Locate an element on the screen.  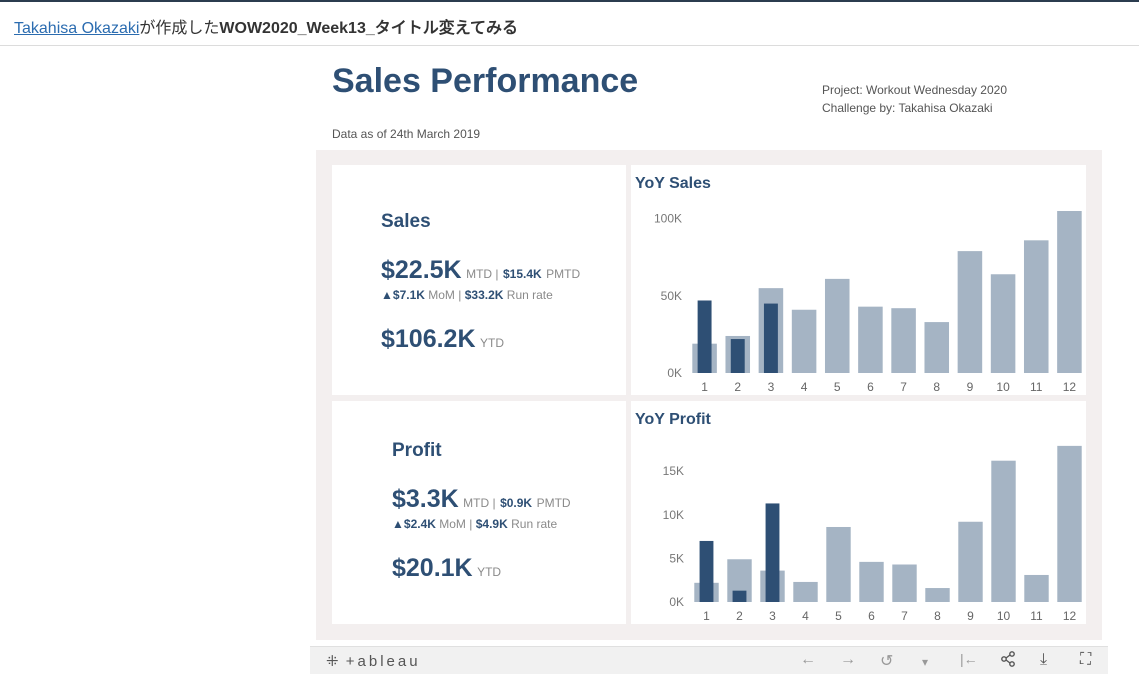
profit-ytd-line: $20.1K YTD is located at coordinates (446, 568).